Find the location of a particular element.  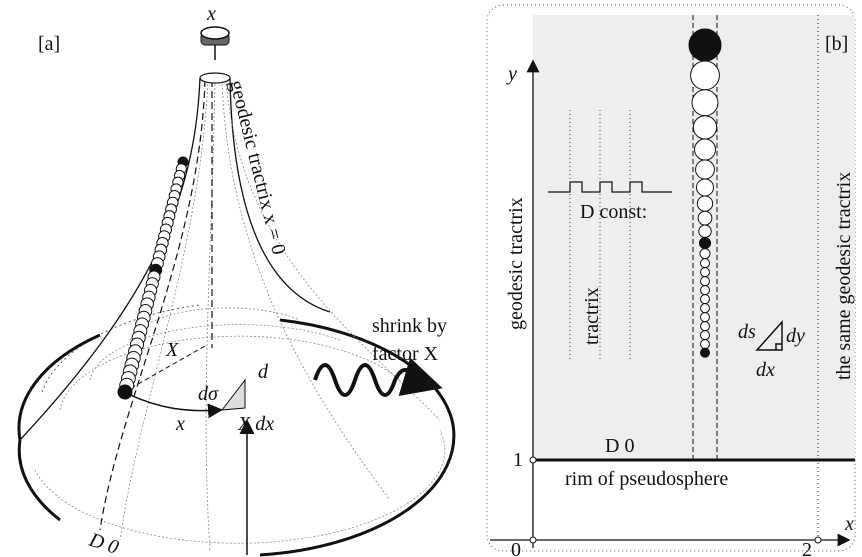

side-label: the same geodesic tractrix is located at coordinates (844, 276).